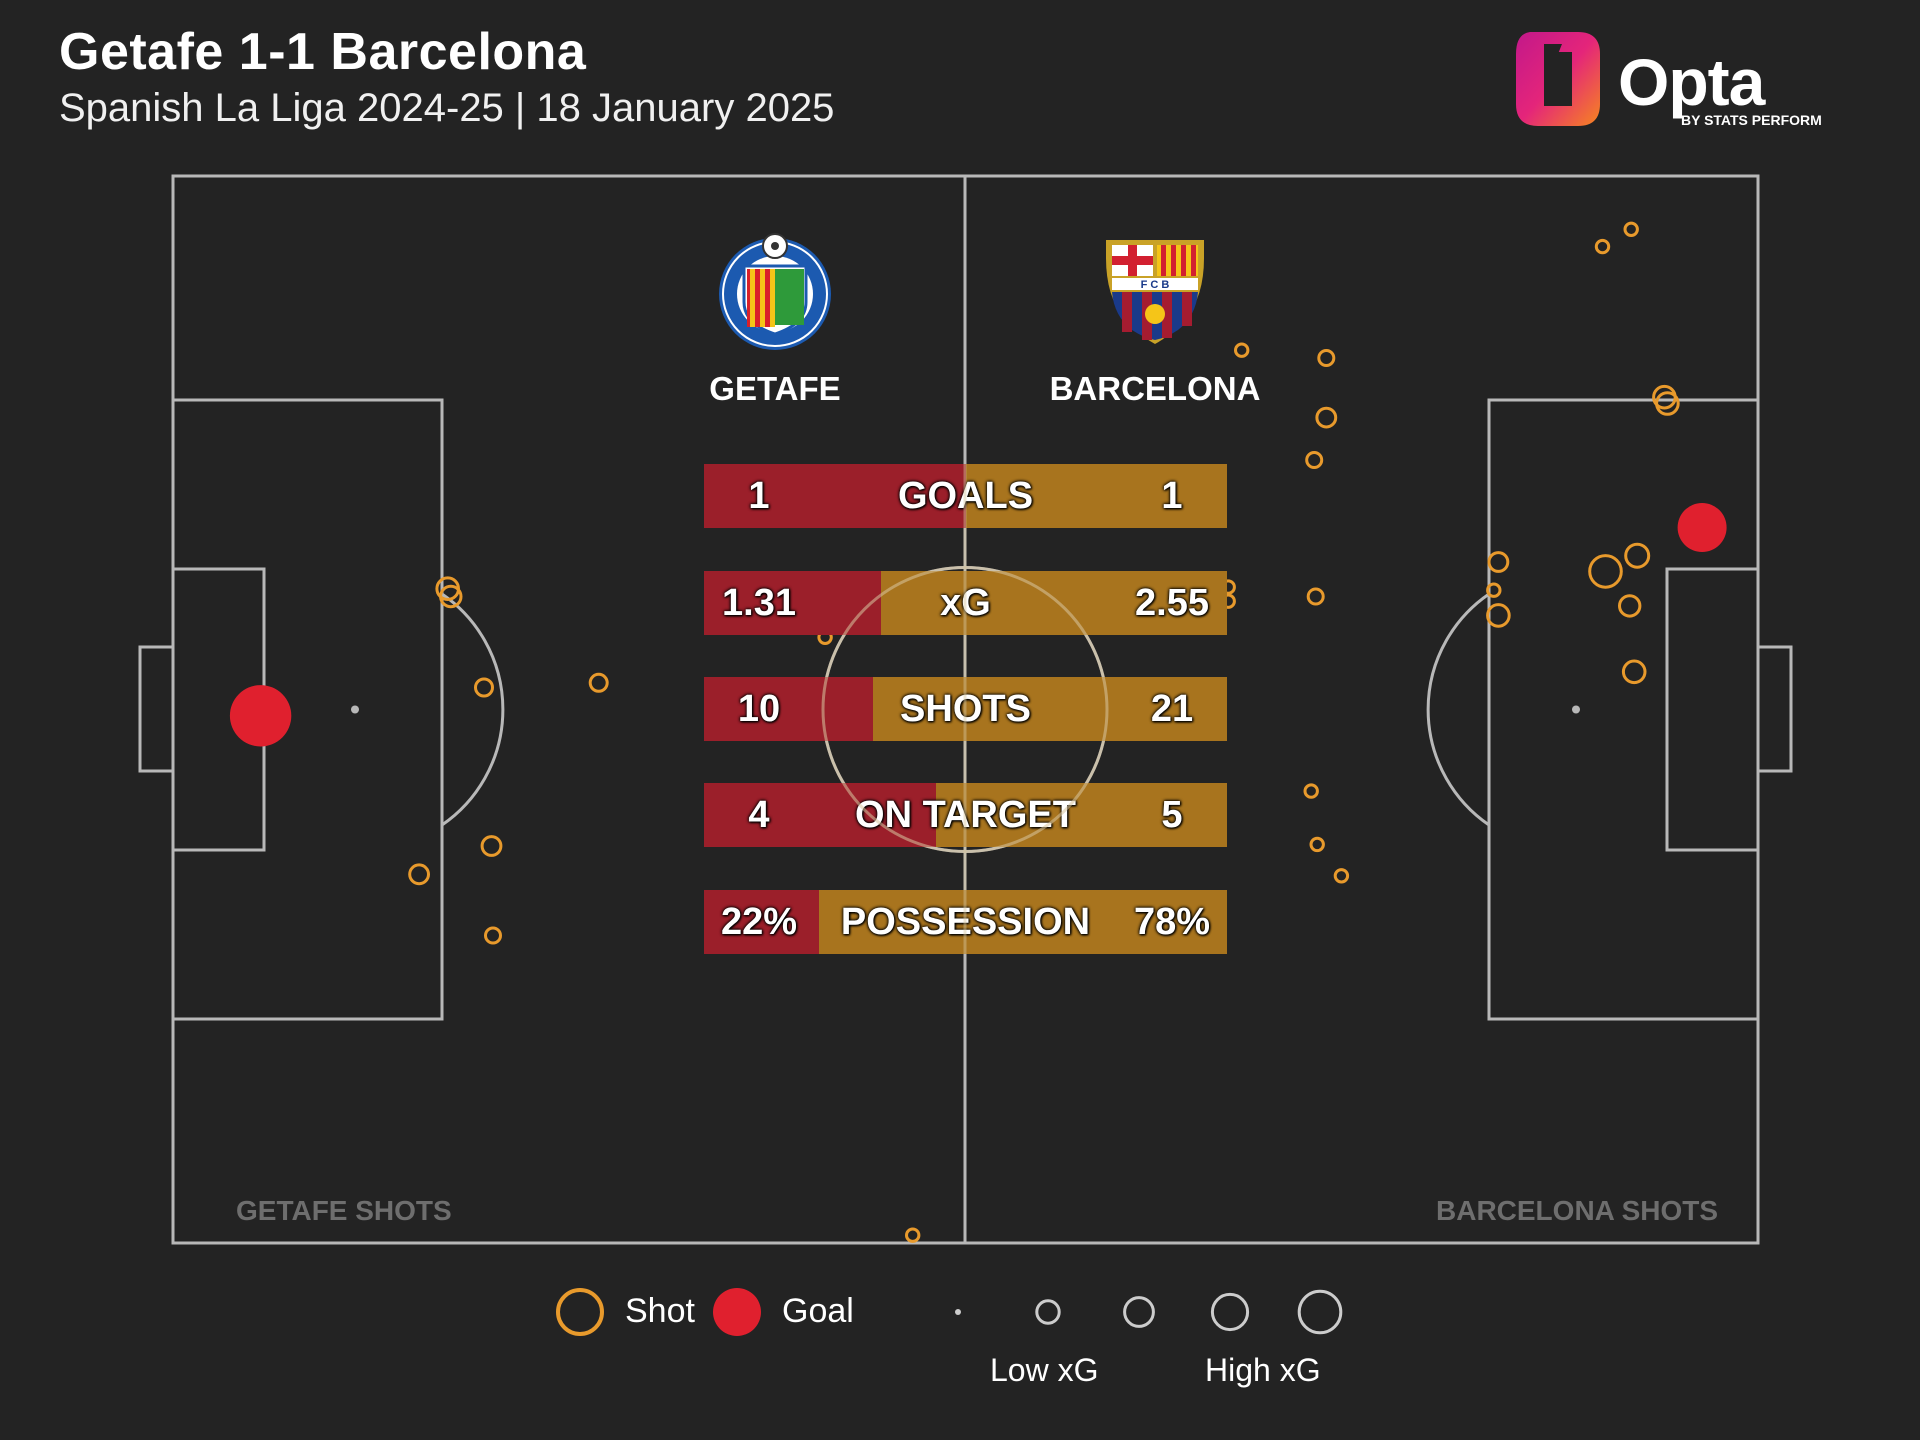  Describe the element at coordinates (1155, 285) in the screenshot. I see `svg-text: F C B` at that location.